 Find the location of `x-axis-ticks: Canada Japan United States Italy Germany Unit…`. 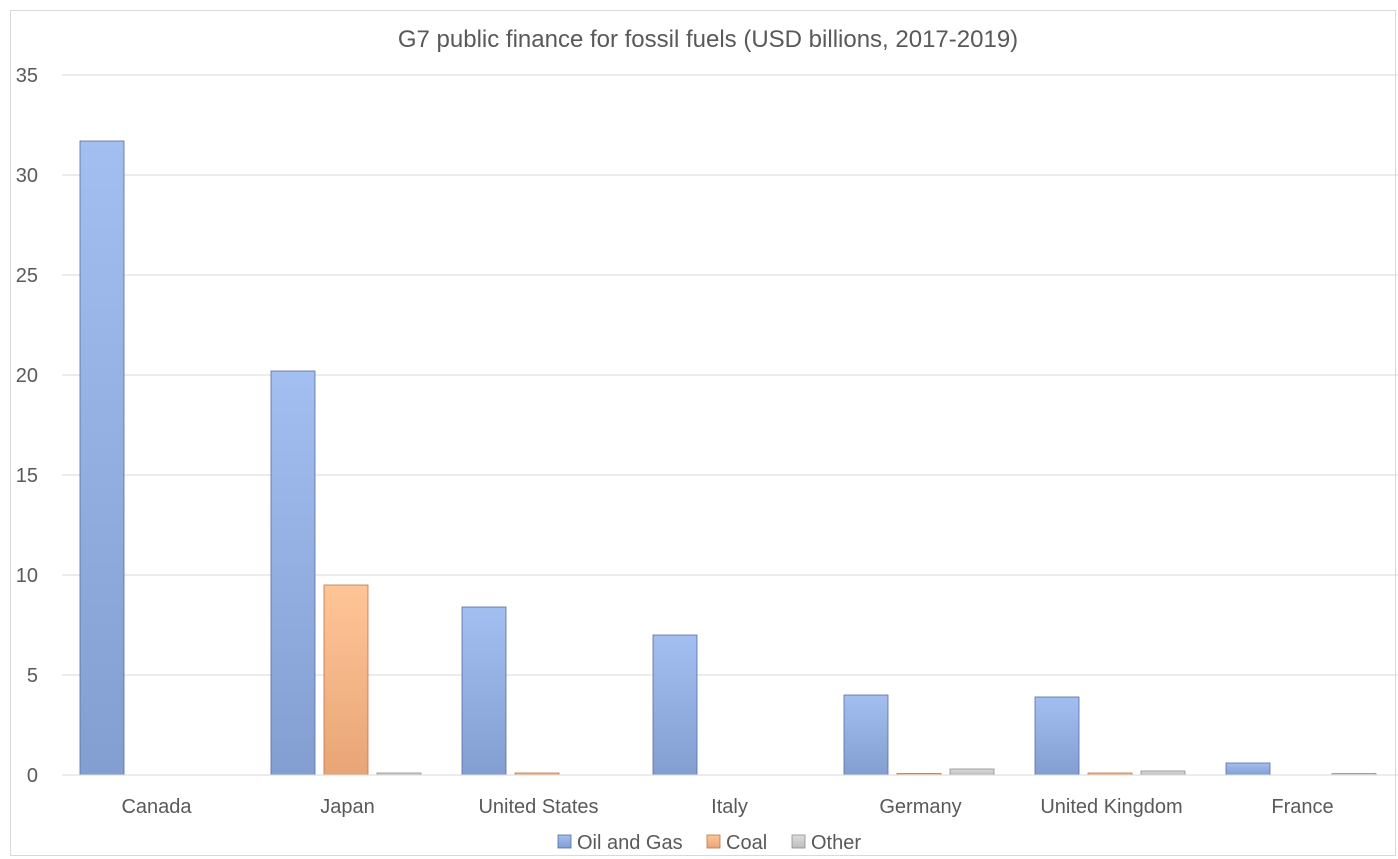

x-axis-ticks: Canada Japan United States Italy Germany Unit… is located at coordinates (727, 807).